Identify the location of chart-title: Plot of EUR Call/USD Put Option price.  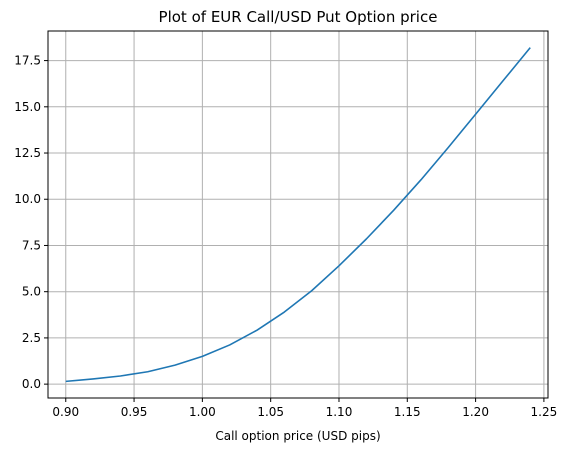
(298, 17).